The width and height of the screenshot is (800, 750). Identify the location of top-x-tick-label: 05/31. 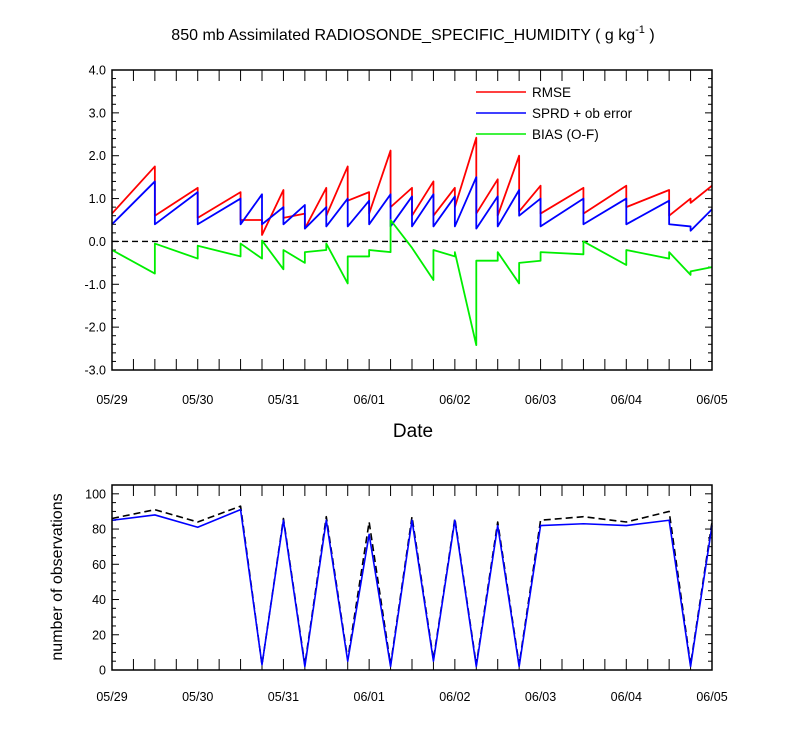
(283, 400).